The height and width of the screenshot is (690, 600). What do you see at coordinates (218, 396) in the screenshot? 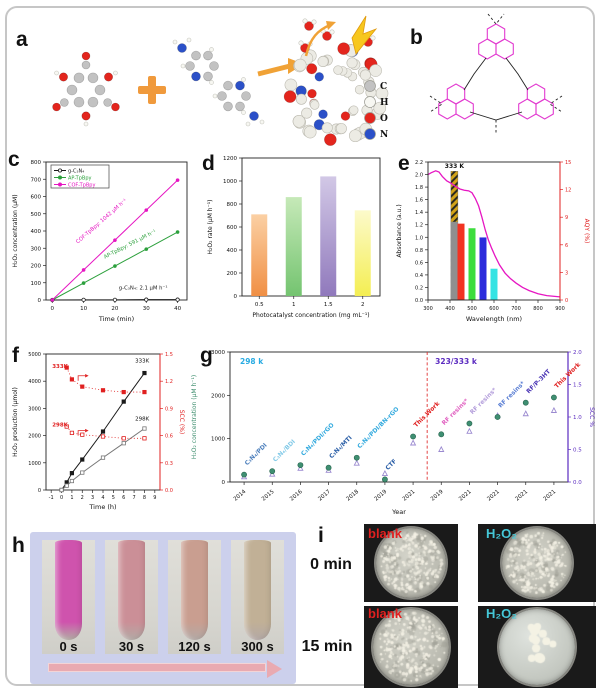
I see `svg-text: 2000` at bounding box center [218, 396].